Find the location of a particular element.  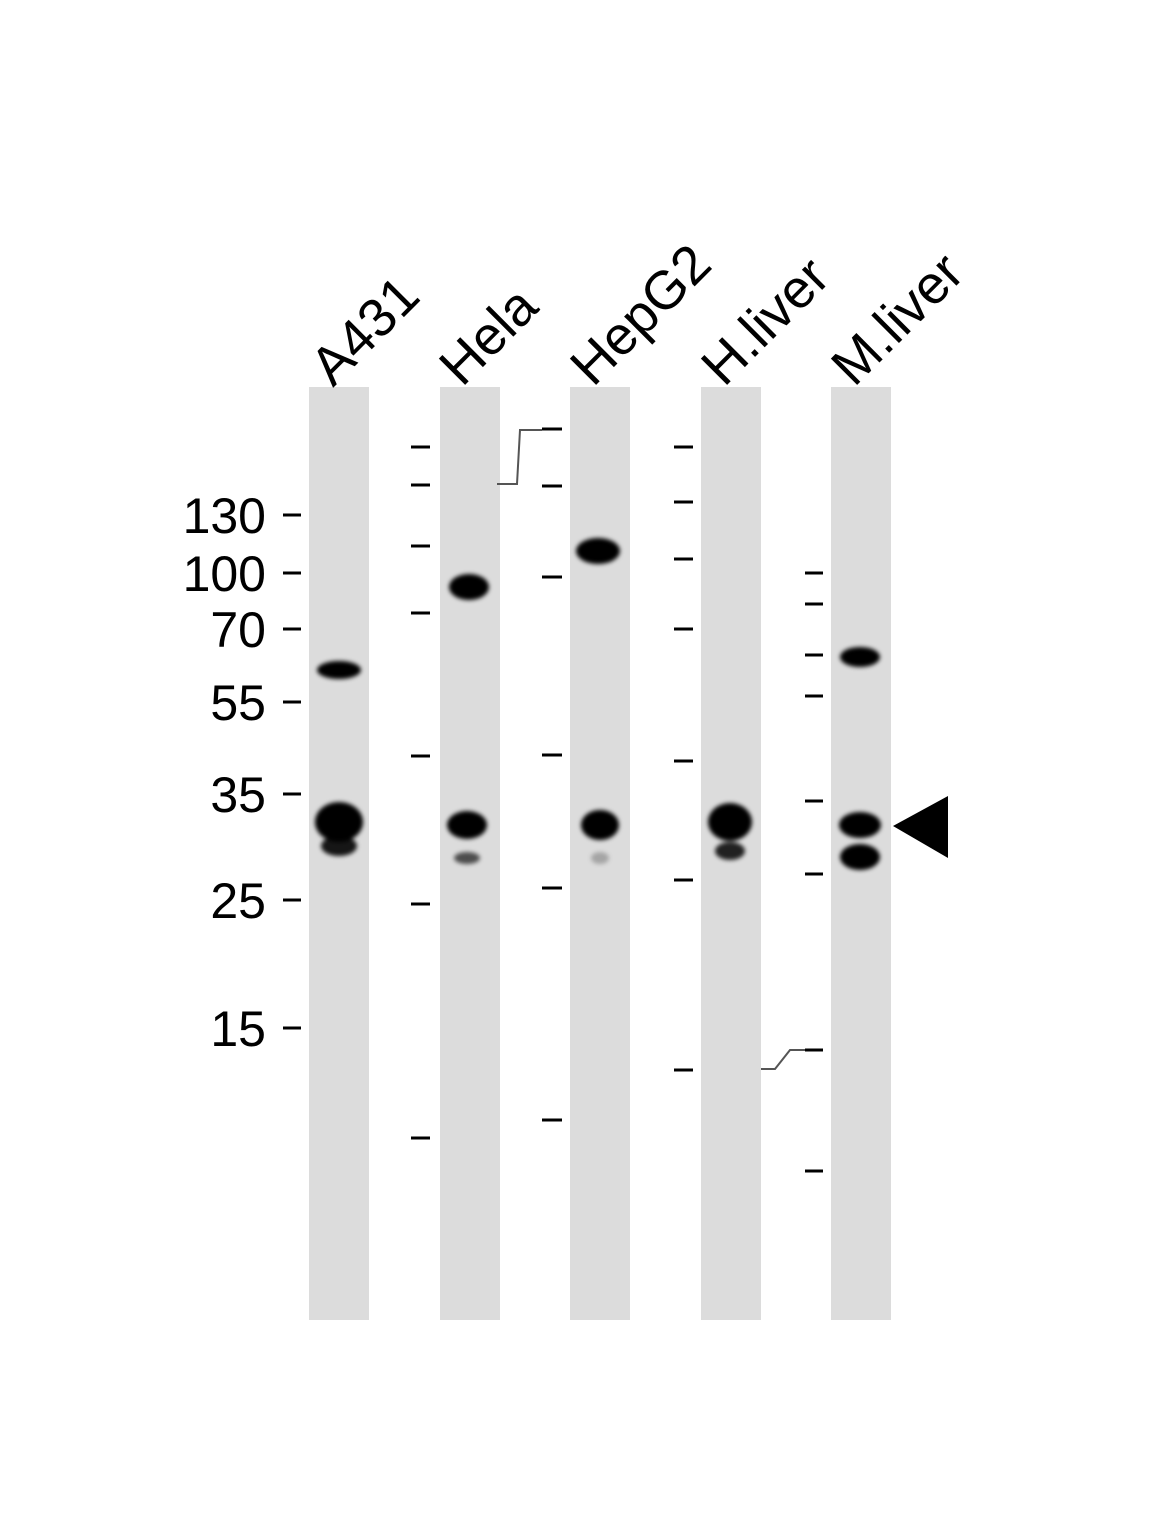

mw-label-70: 70 is located at coordinates (238, 630).